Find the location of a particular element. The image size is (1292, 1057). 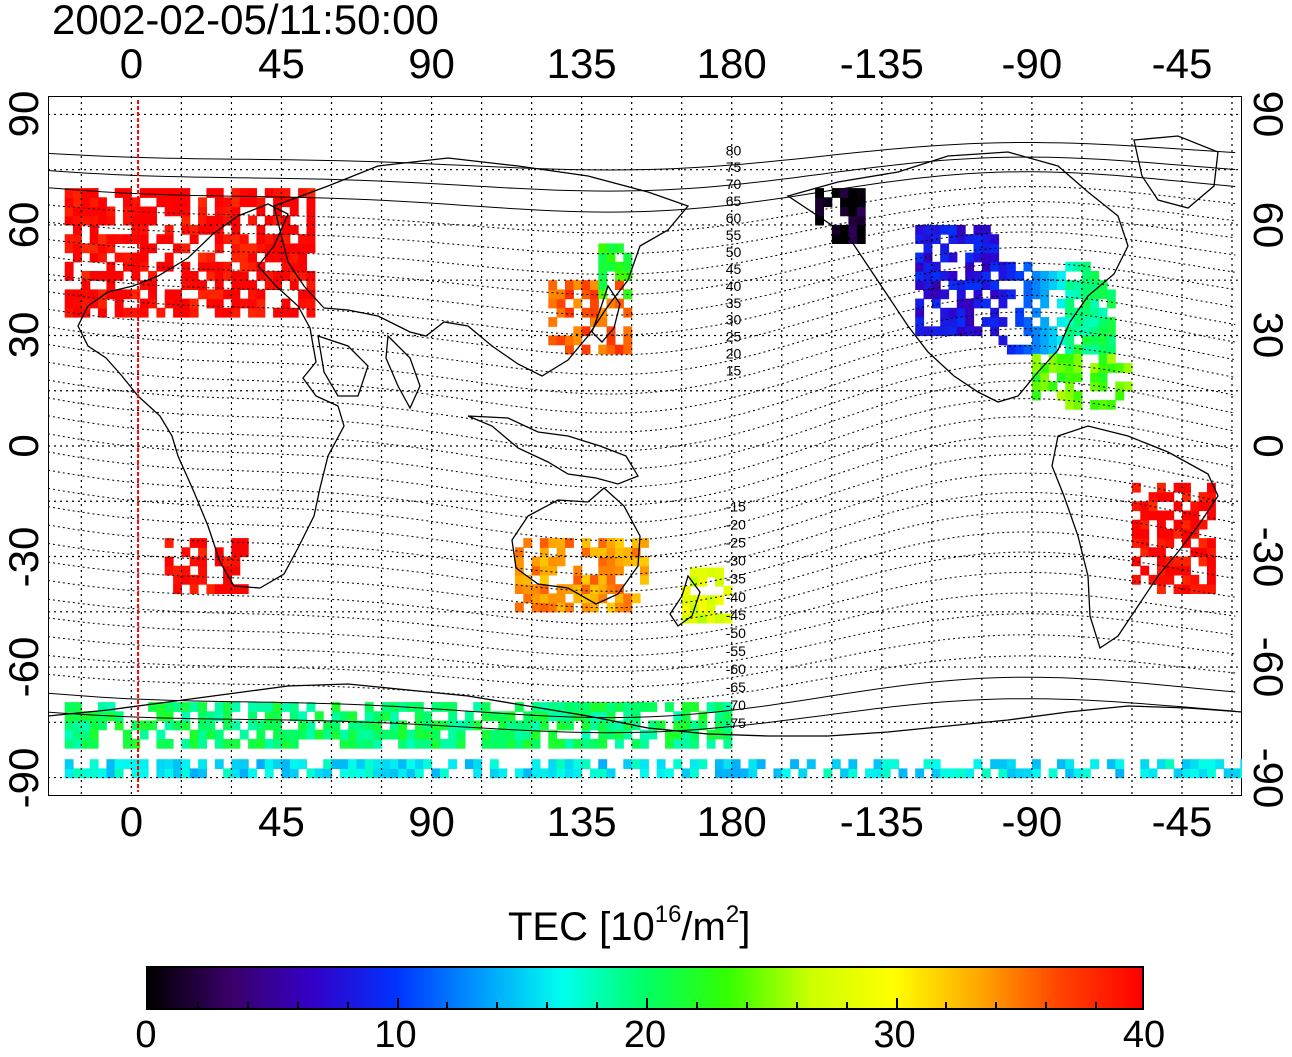

colorbar-tick-1: 10 is located at coordinates (395, 1035).